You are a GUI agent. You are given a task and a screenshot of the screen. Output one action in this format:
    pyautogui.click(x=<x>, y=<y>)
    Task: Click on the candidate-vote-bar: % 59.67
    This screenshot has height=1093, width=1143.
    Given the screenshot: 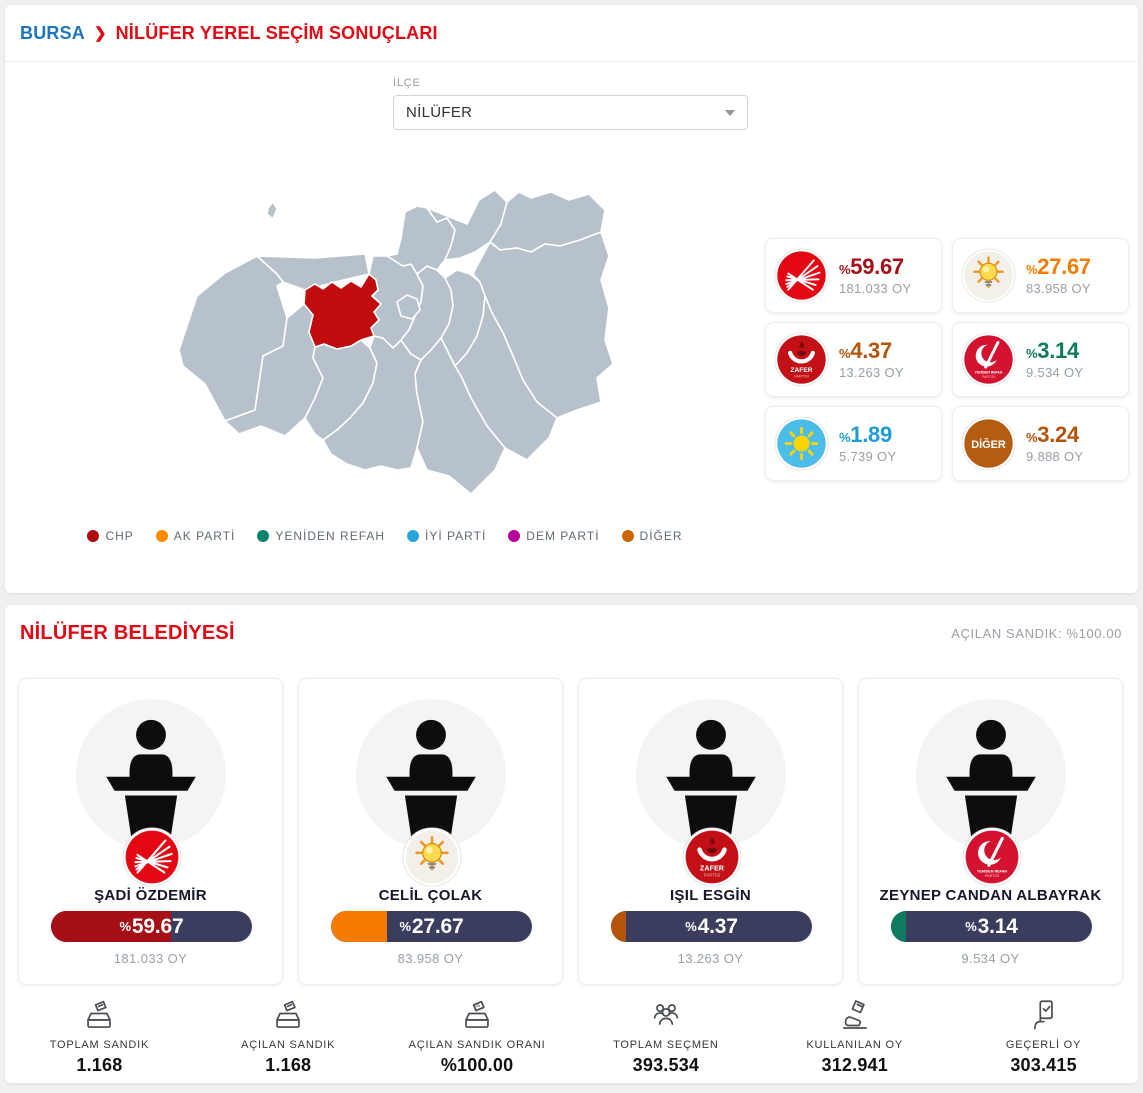 What is the action you would take?
    pyautogui.click(x=151, y=926)
    